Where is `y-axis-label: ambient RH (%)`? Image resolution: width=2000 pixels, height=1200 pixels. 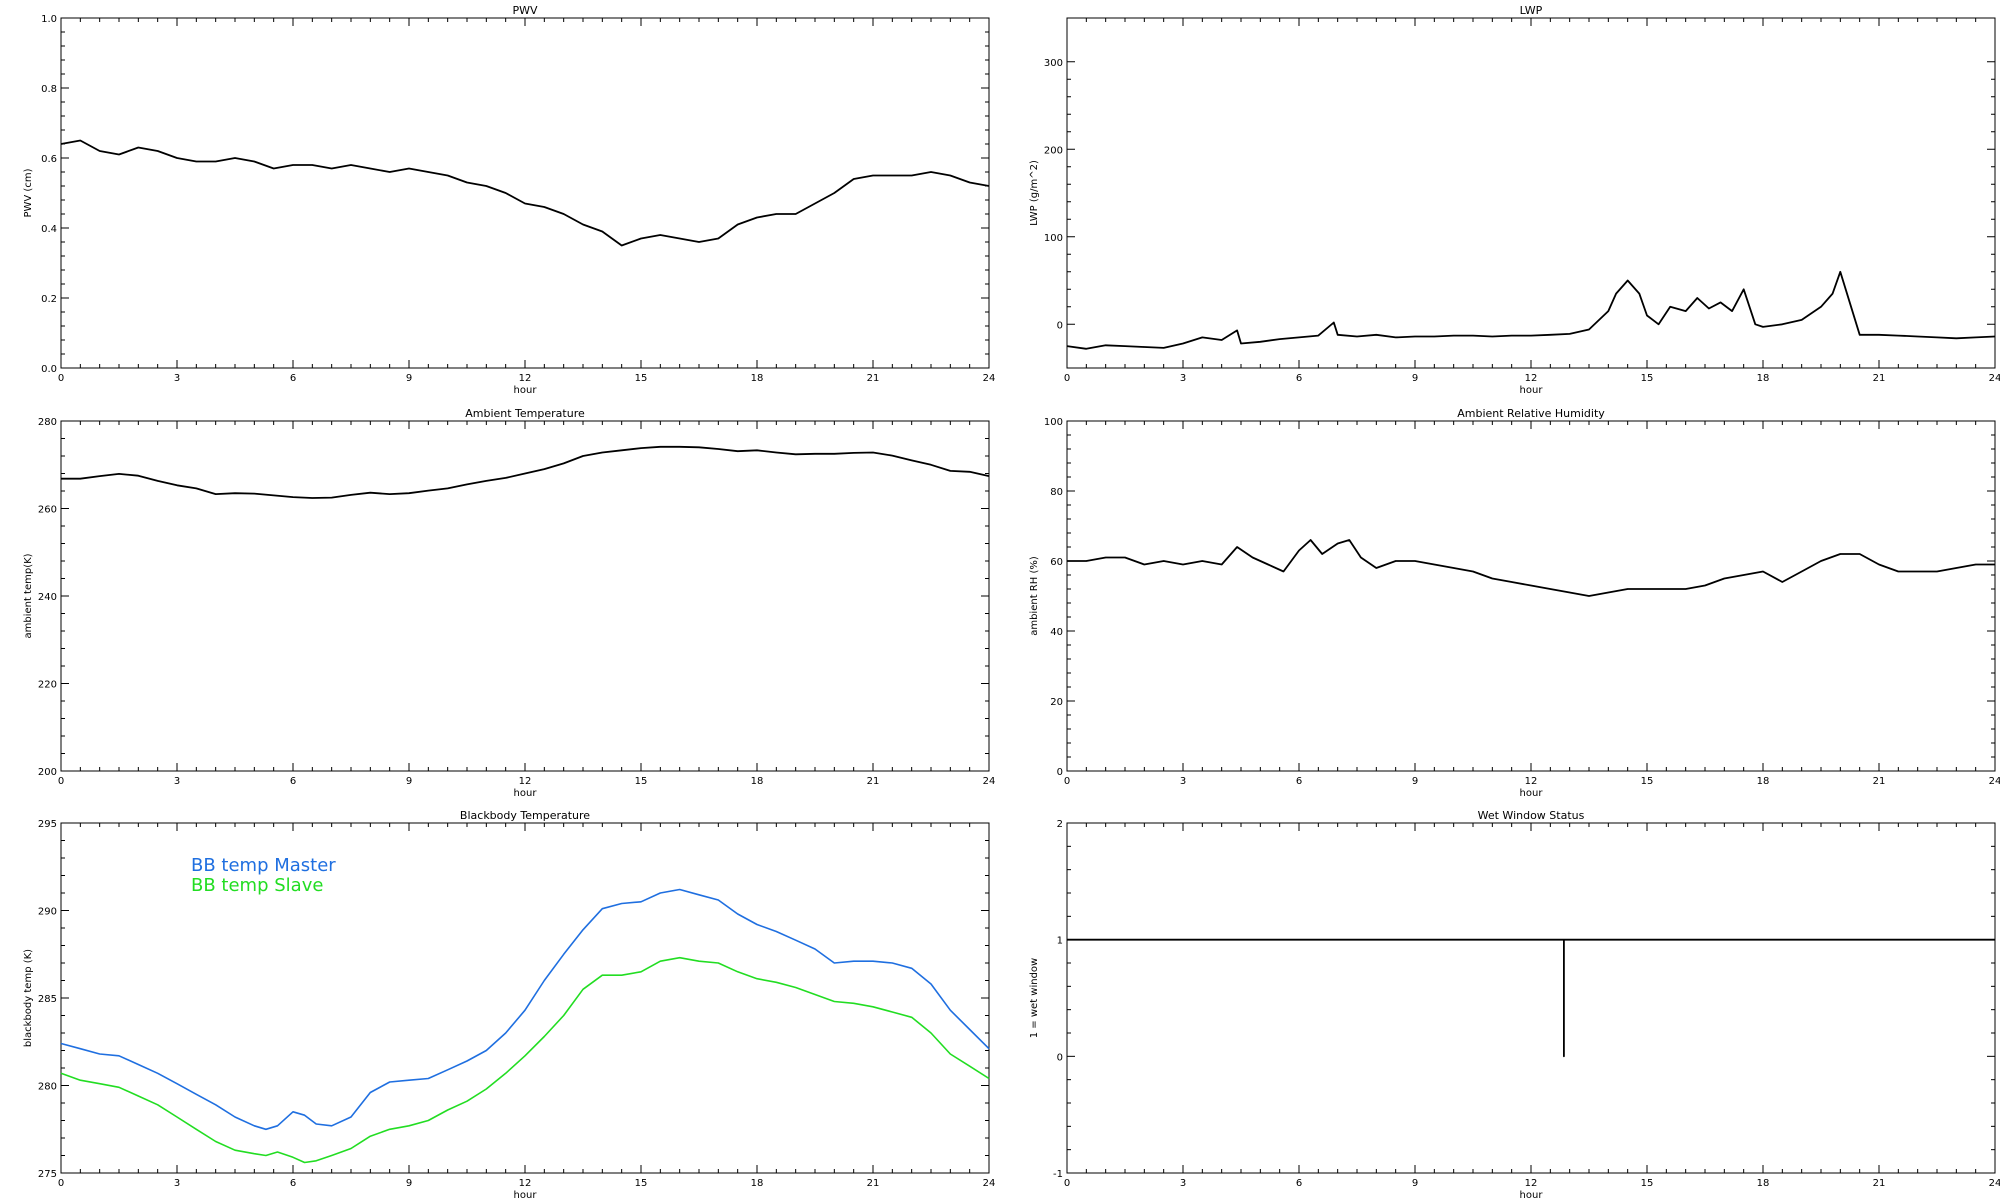 y-axis-label: ambient RH (%) is located at coordinates (1034, 596).